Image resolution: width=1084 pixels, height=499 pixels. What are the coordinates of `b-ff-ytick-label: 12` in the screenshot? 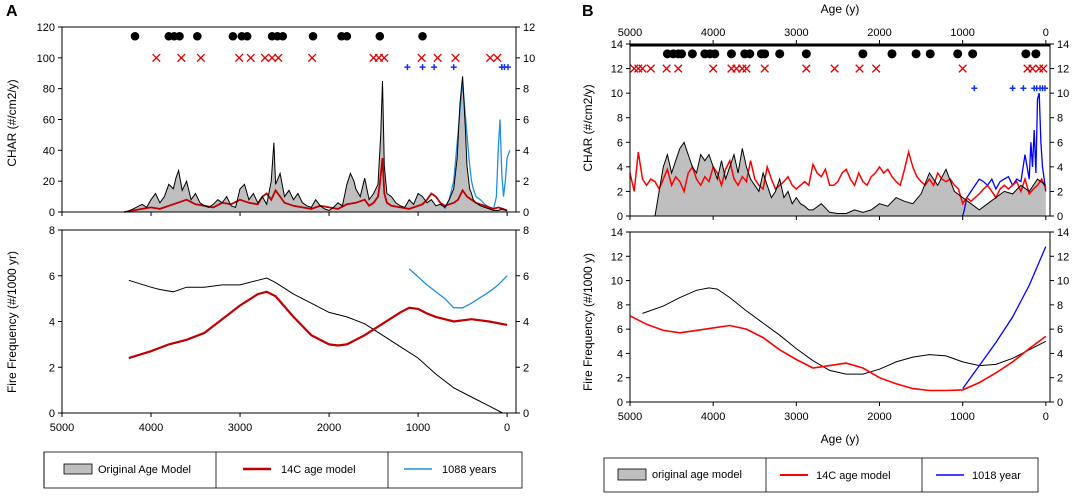 It's located at (617, 257).